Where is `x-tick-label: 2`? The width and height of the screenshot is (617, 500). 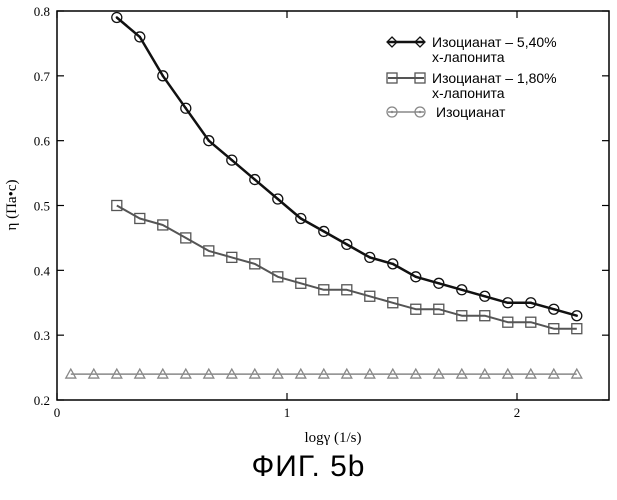
x-tick-label: 2 is located at coordinates (517, 412).